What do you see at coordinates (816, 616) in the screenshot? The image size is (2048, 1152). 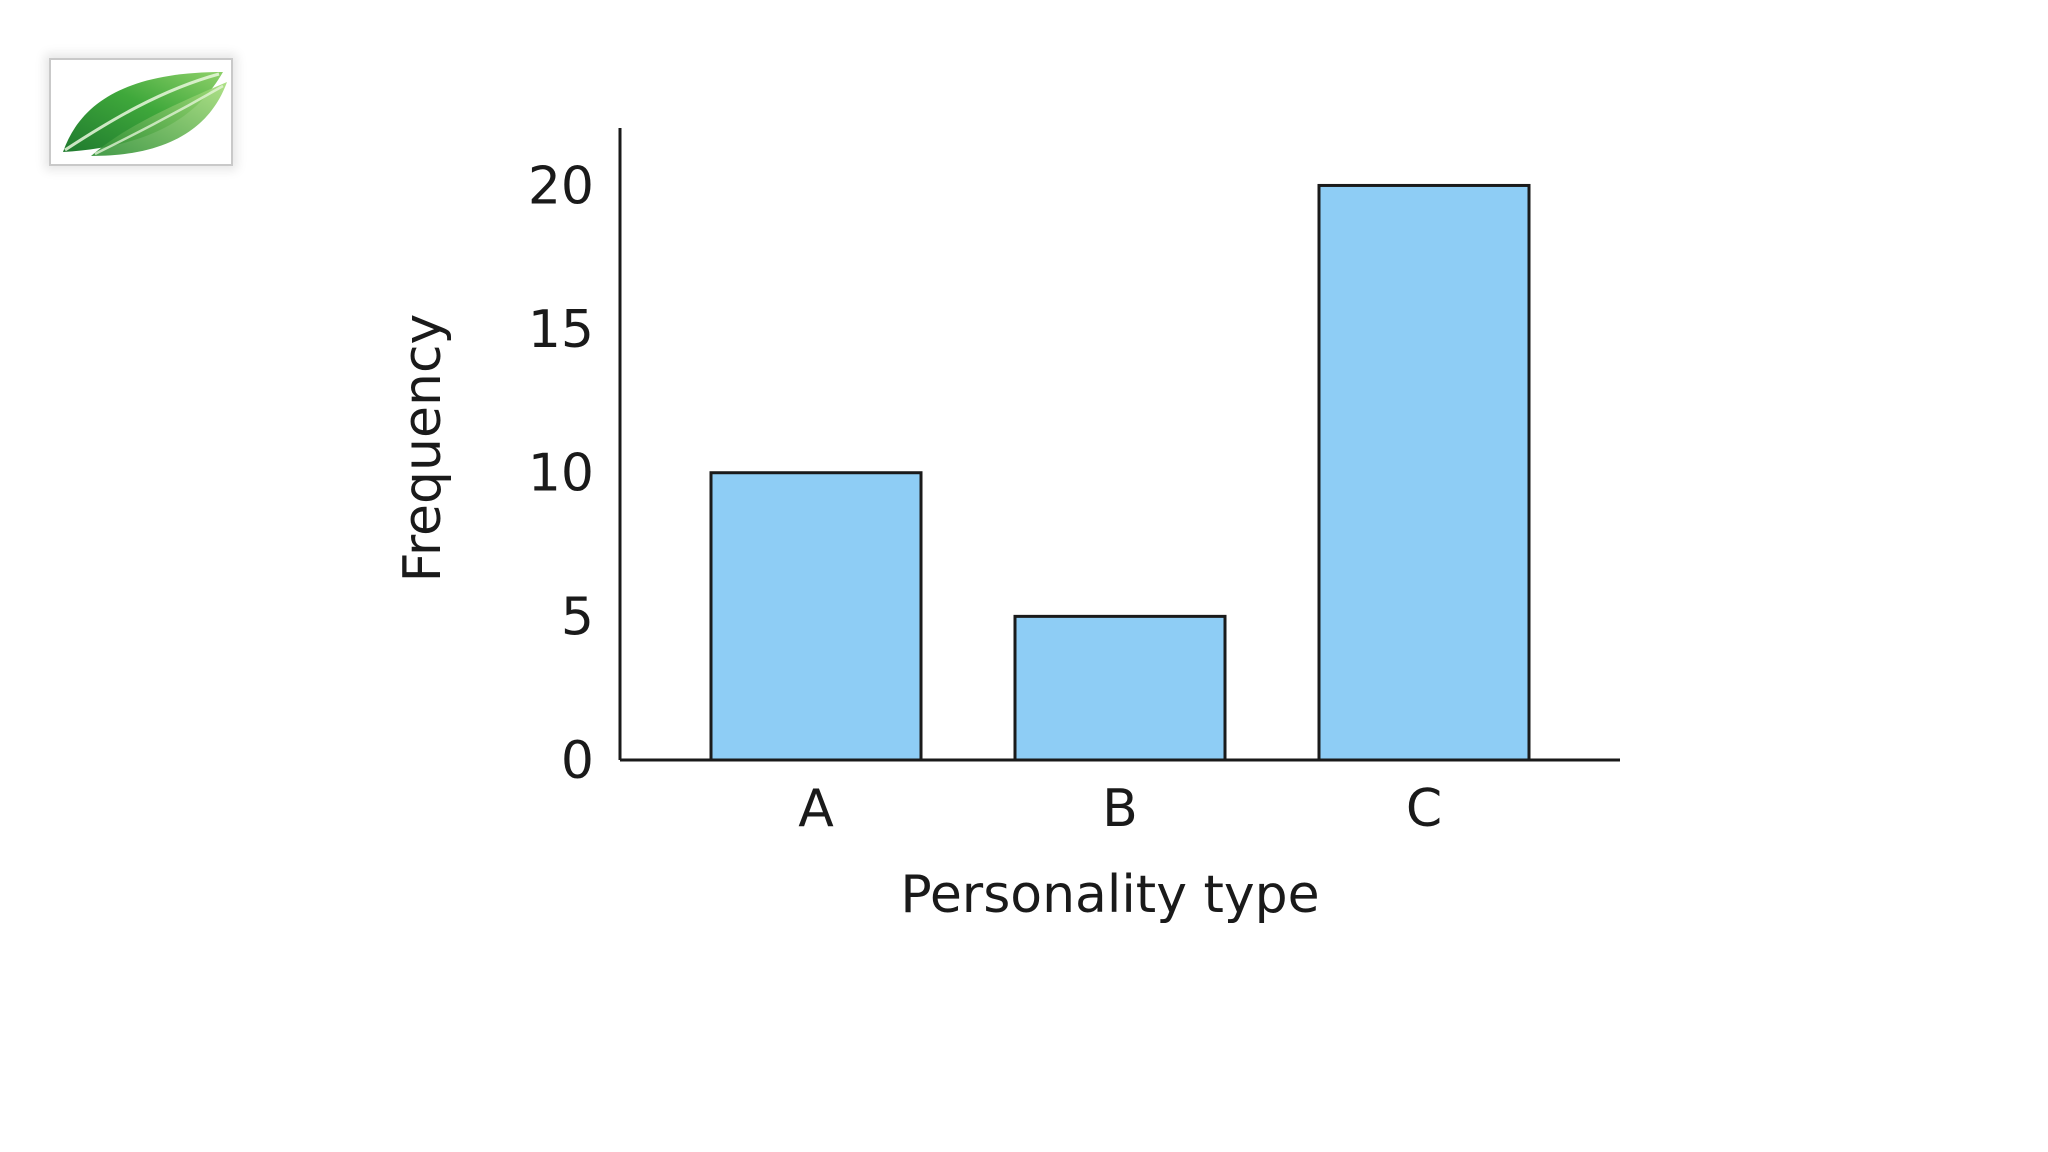 I see `bar-a` at bounding box center [816, 616].